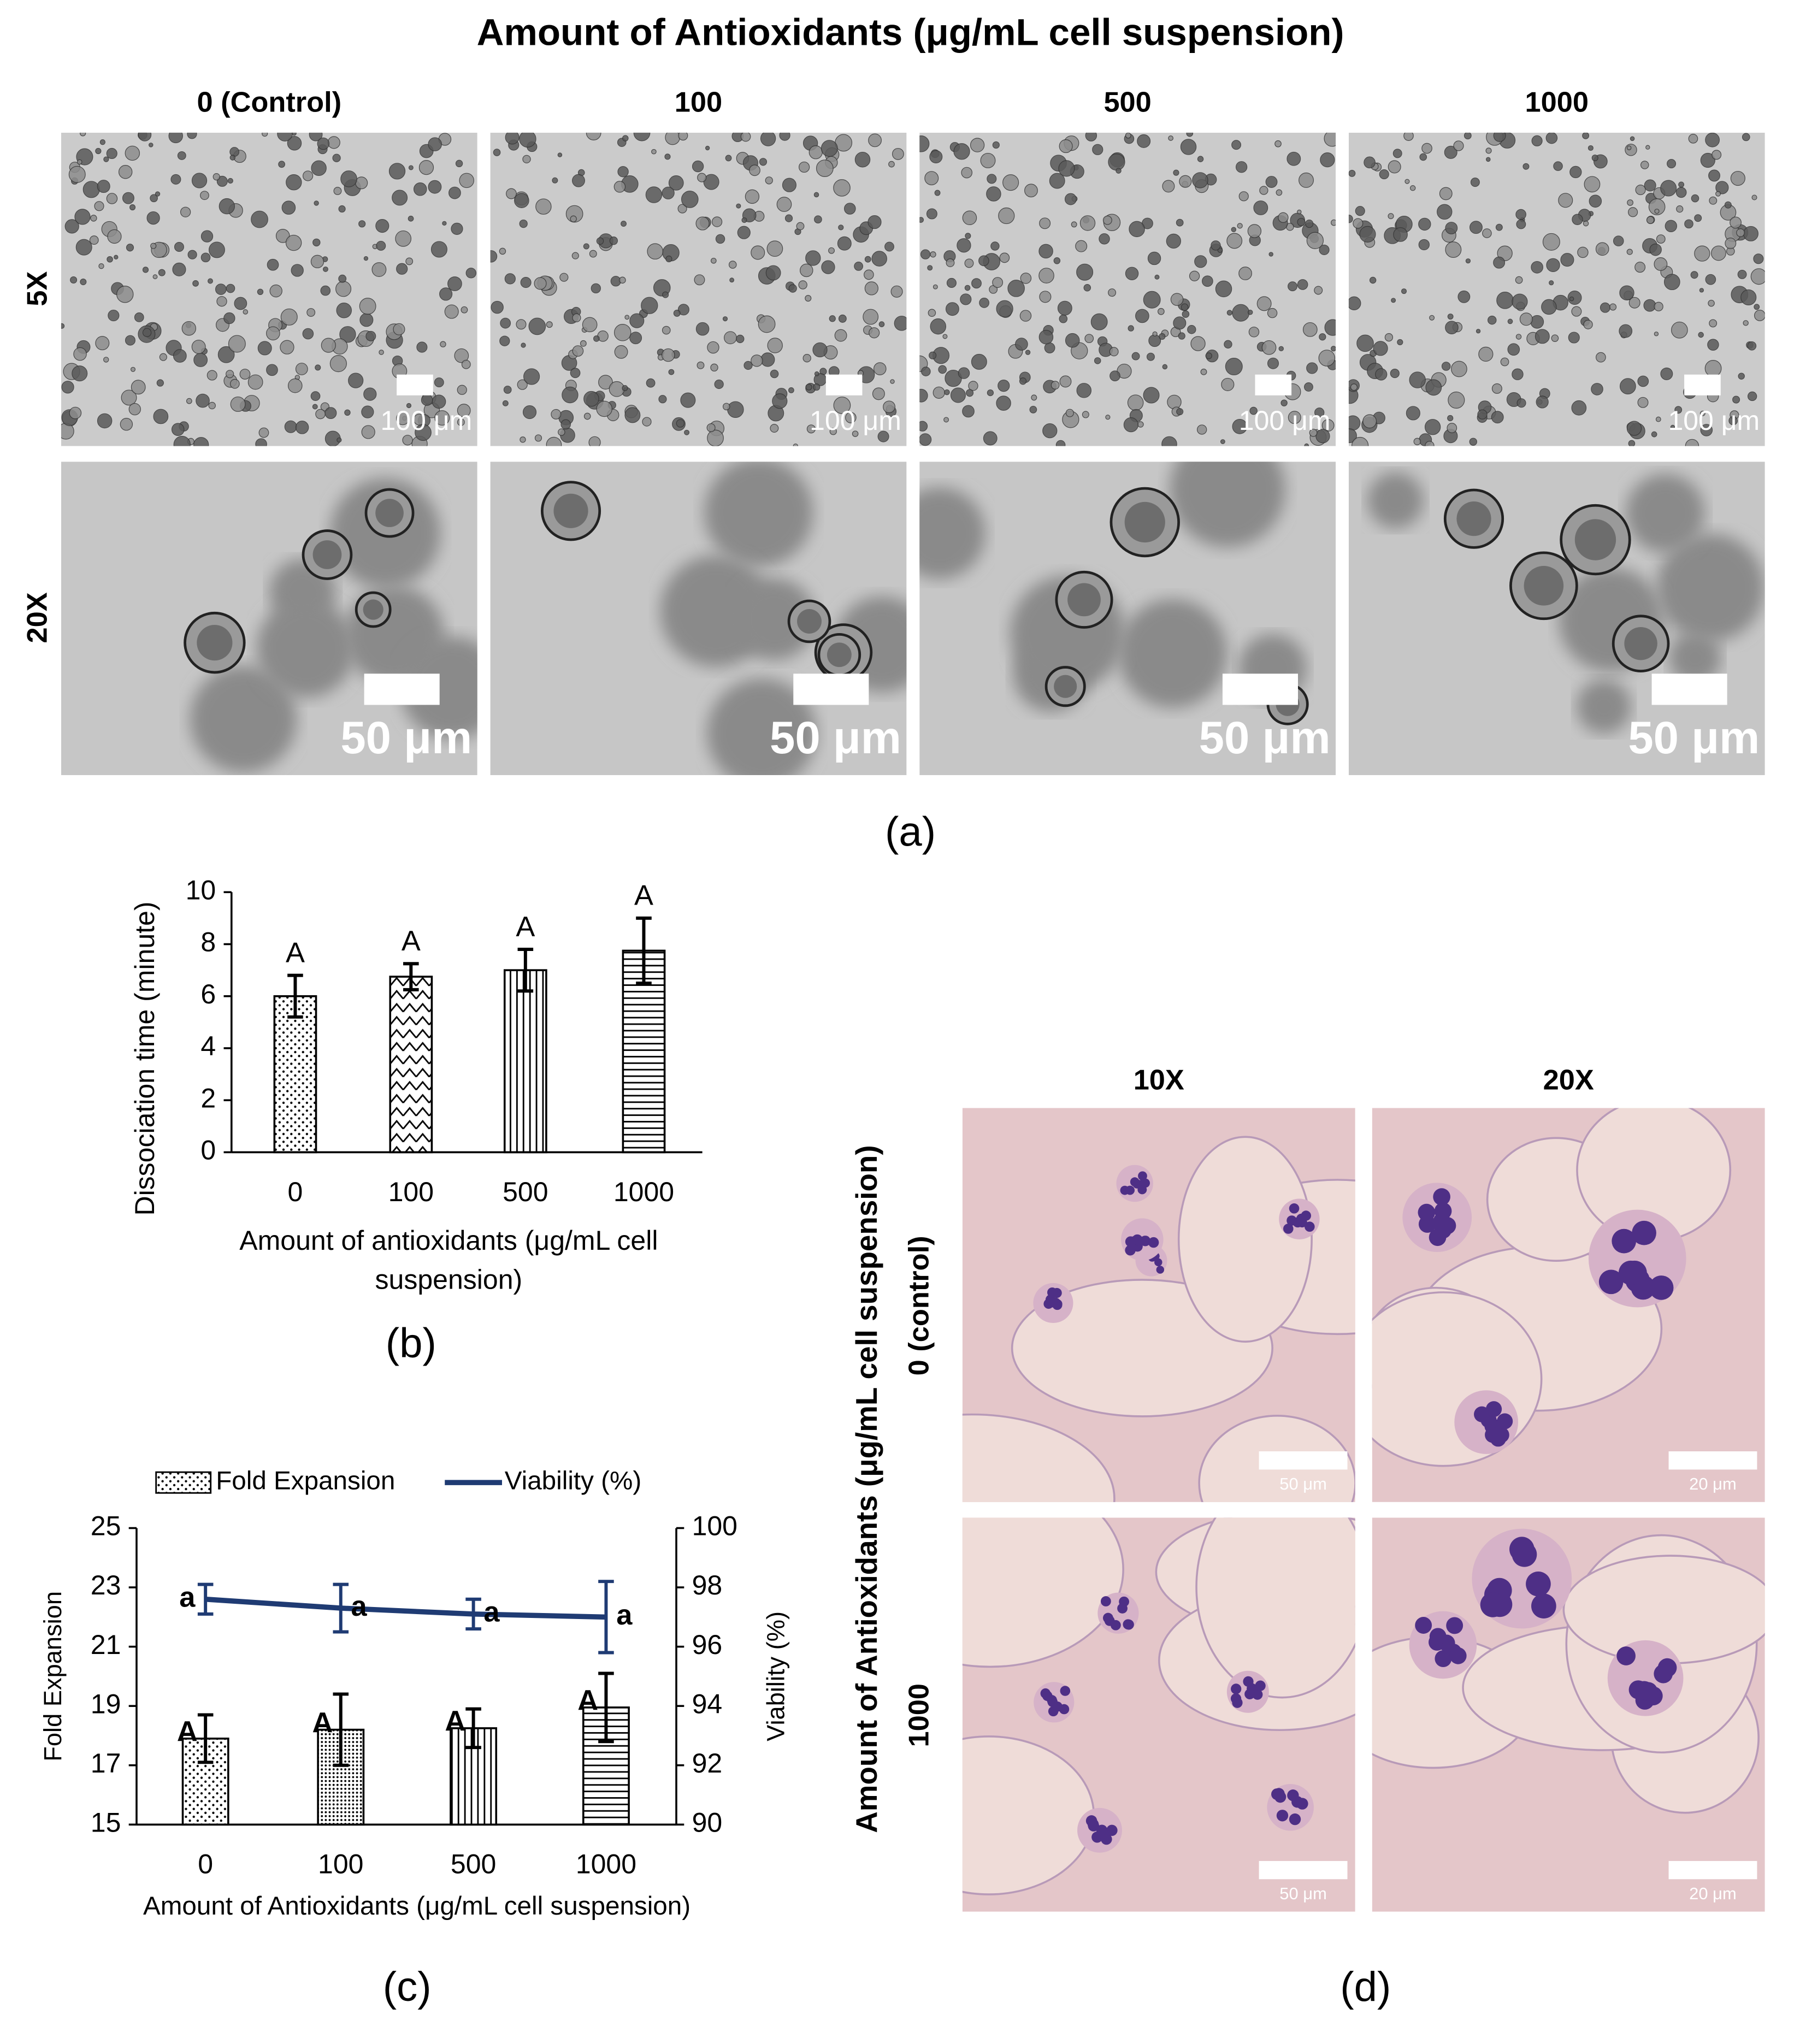  What do you see at coordinates (1557, 102) in the screenshot?
I see `column-label: 1000` at bounding box center [1557, 102].